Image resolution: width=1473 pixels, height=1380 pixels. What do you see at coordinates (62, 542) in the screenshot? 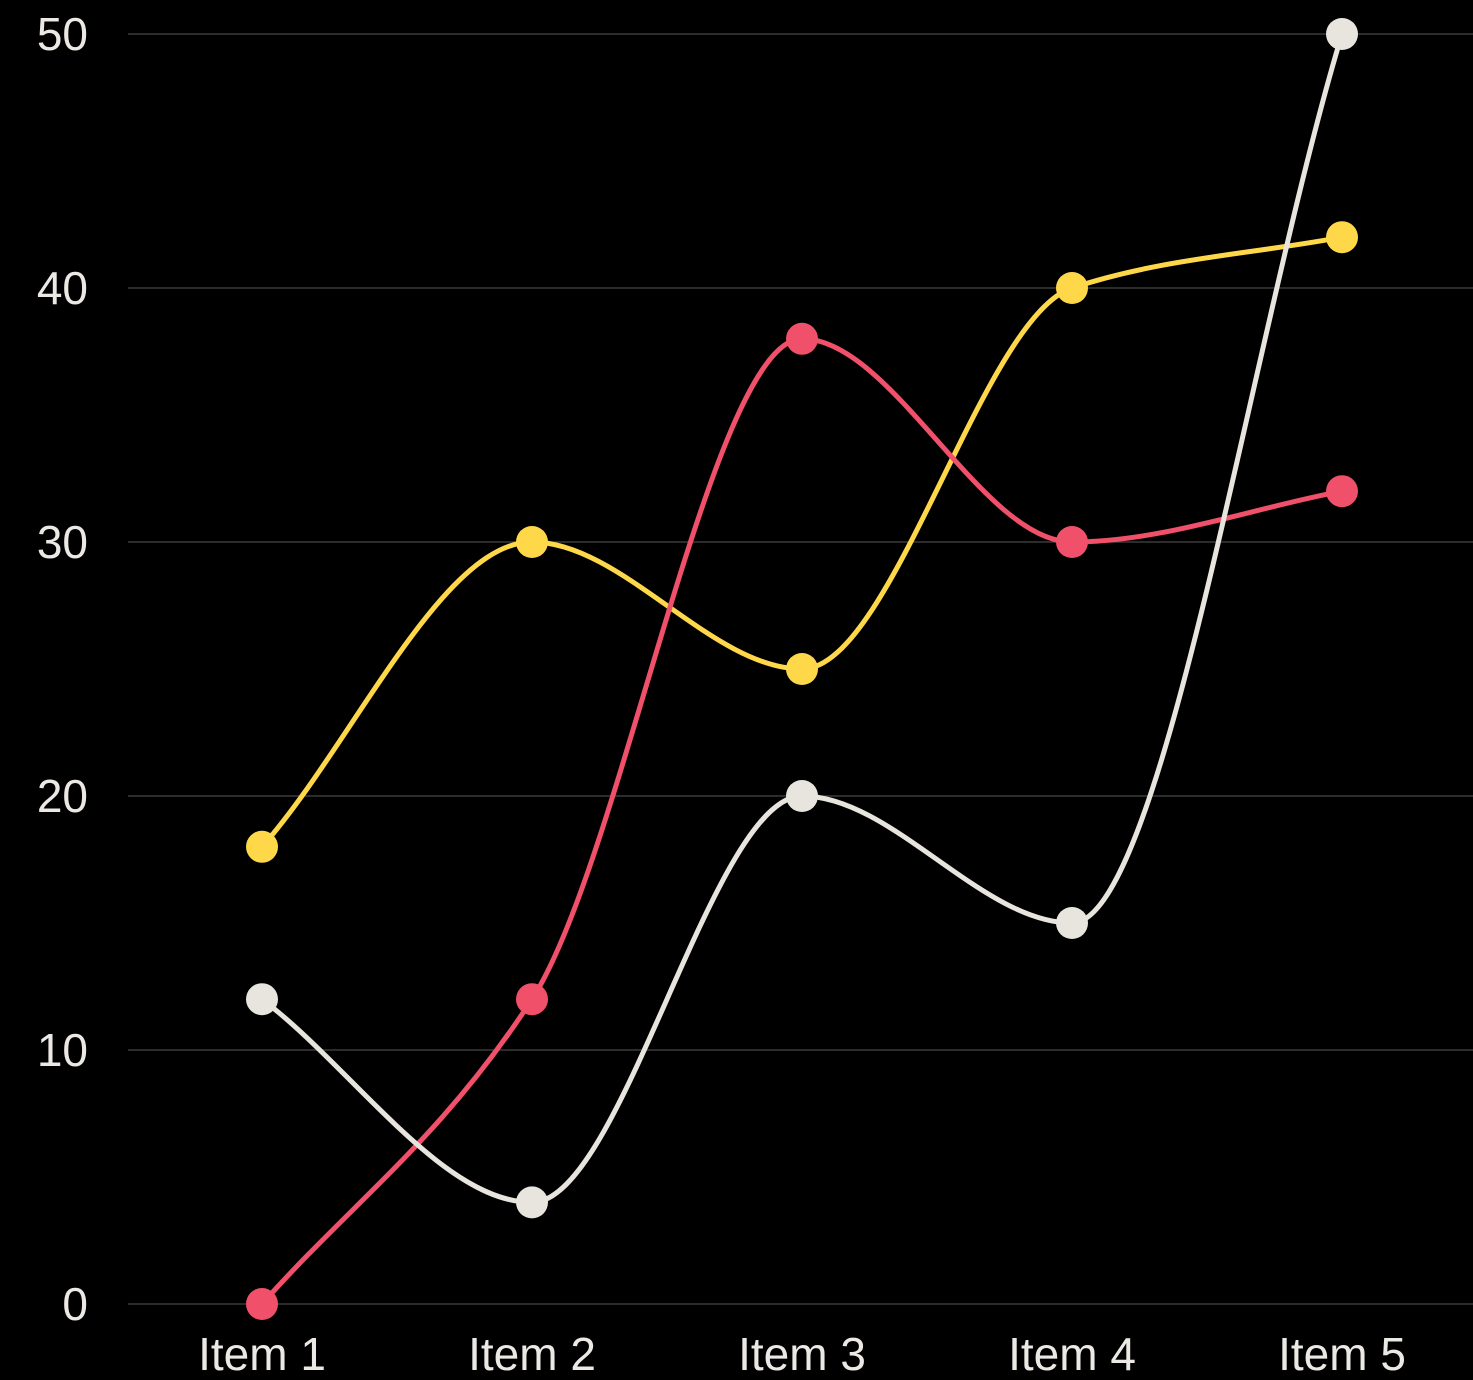
I see `y-tick-label: 30` at bounding box center [62, 542].